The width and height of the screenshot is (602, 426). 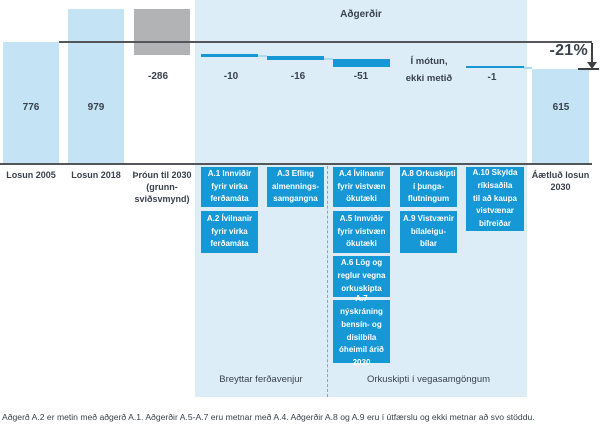 I want to click on value-label-aetlud-2030: 615, so click(x=561, y=107).